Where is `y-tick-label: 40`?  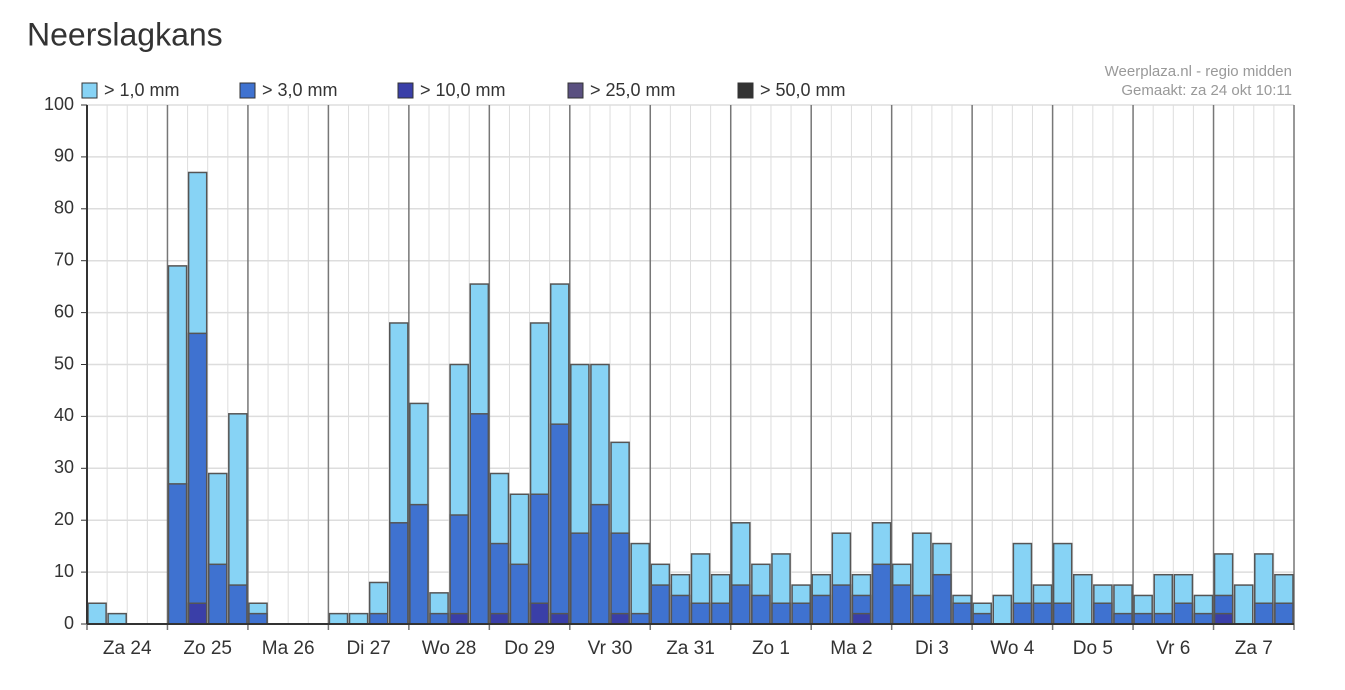 y-tick-label: 40 is located at coordinates (64, 415).